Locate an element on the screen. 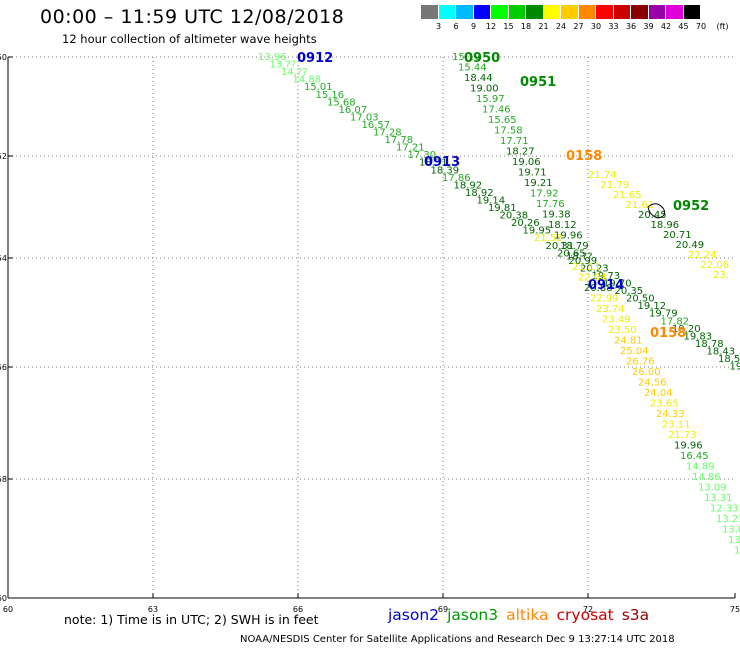  track-0950-value: 19.00 is located at coordinates (484, 89).